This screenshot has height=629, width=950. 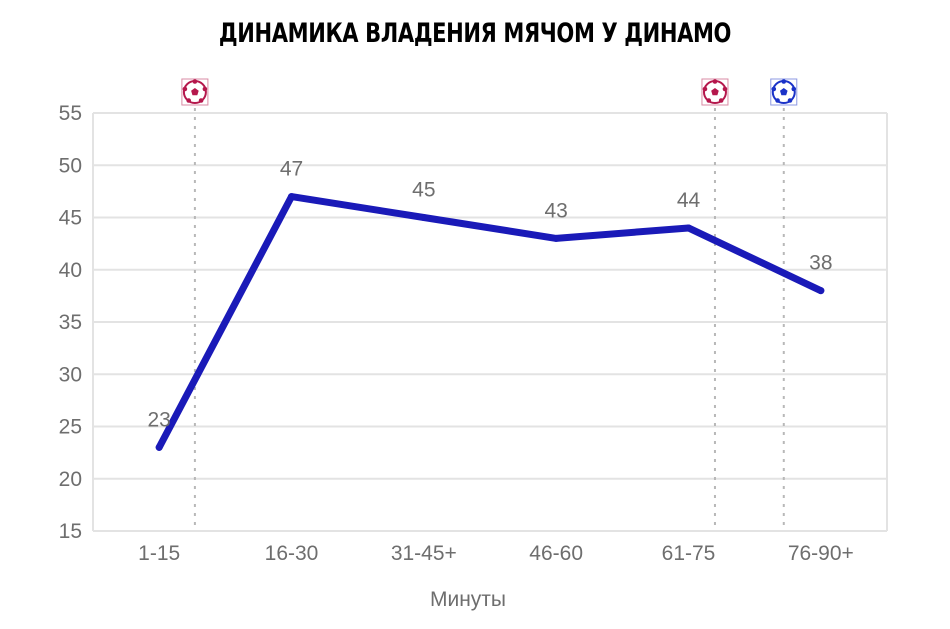 What do you see at coordinates (70, 374) in the screenshot?
I see `y-tick-label: 30` at bounding box center [70, 374].